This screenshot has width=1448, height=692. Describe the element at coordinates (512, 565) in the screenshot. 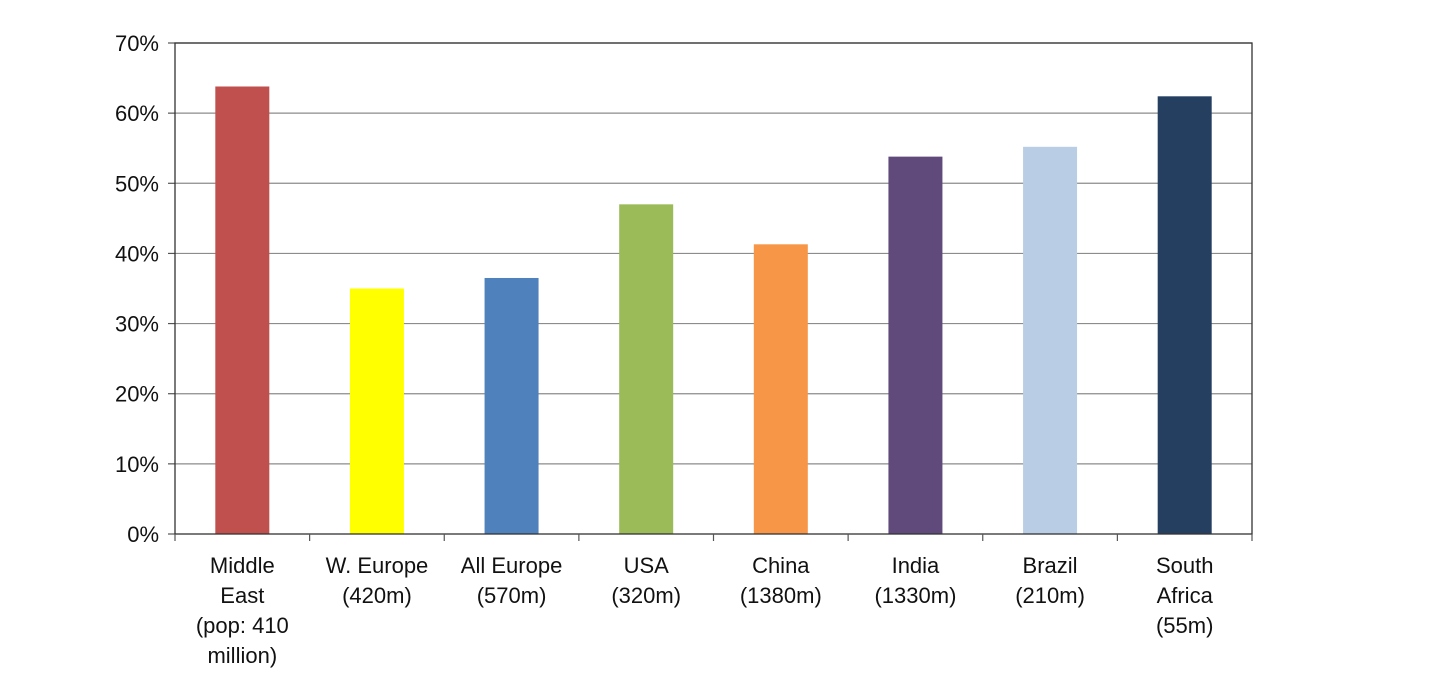

I see `x-tick-label-line: All Europe` at that location.